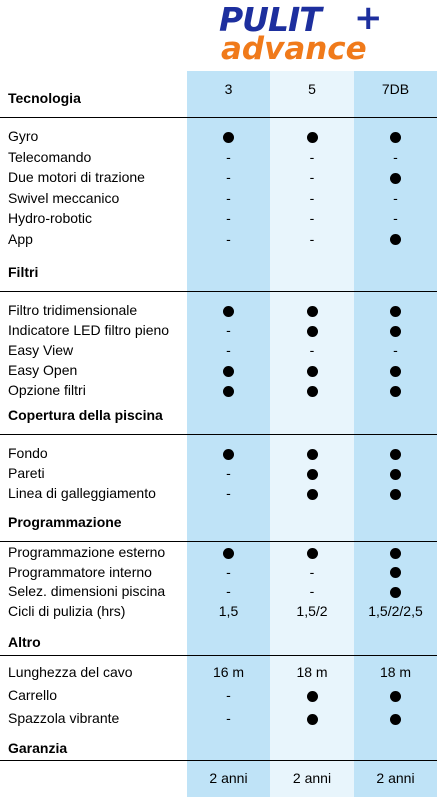  Describe the element at coordinates (218, 591) in the screenshot. I see `feature-row: Selez. dimensioni piscina - -` at that location.